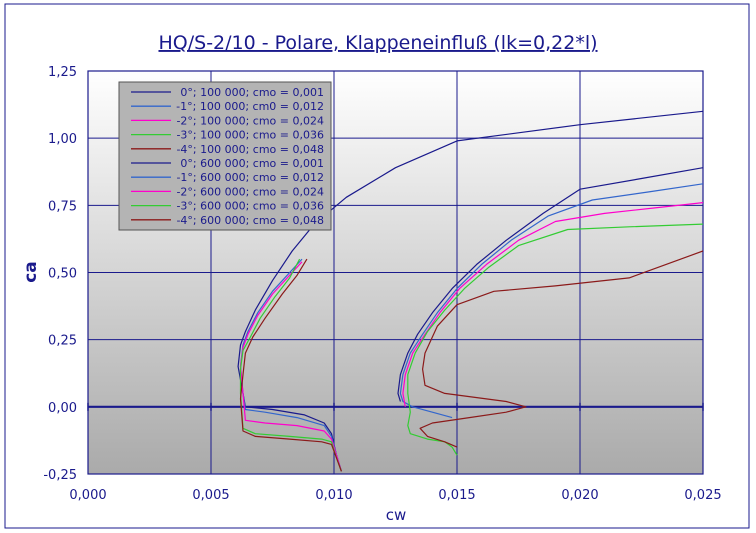 Image resolution: width=756 pixels, height=533 pixels. I want to click on x-tick-label: 0,000, so click(87, 495).